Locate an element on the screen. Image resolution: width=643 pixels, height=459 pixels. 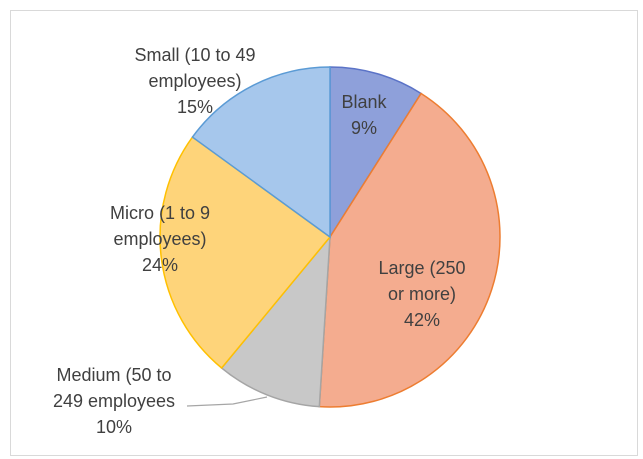
label-medium: Medium (50 to 249 employees 10% is located at coordinates (114, 401).